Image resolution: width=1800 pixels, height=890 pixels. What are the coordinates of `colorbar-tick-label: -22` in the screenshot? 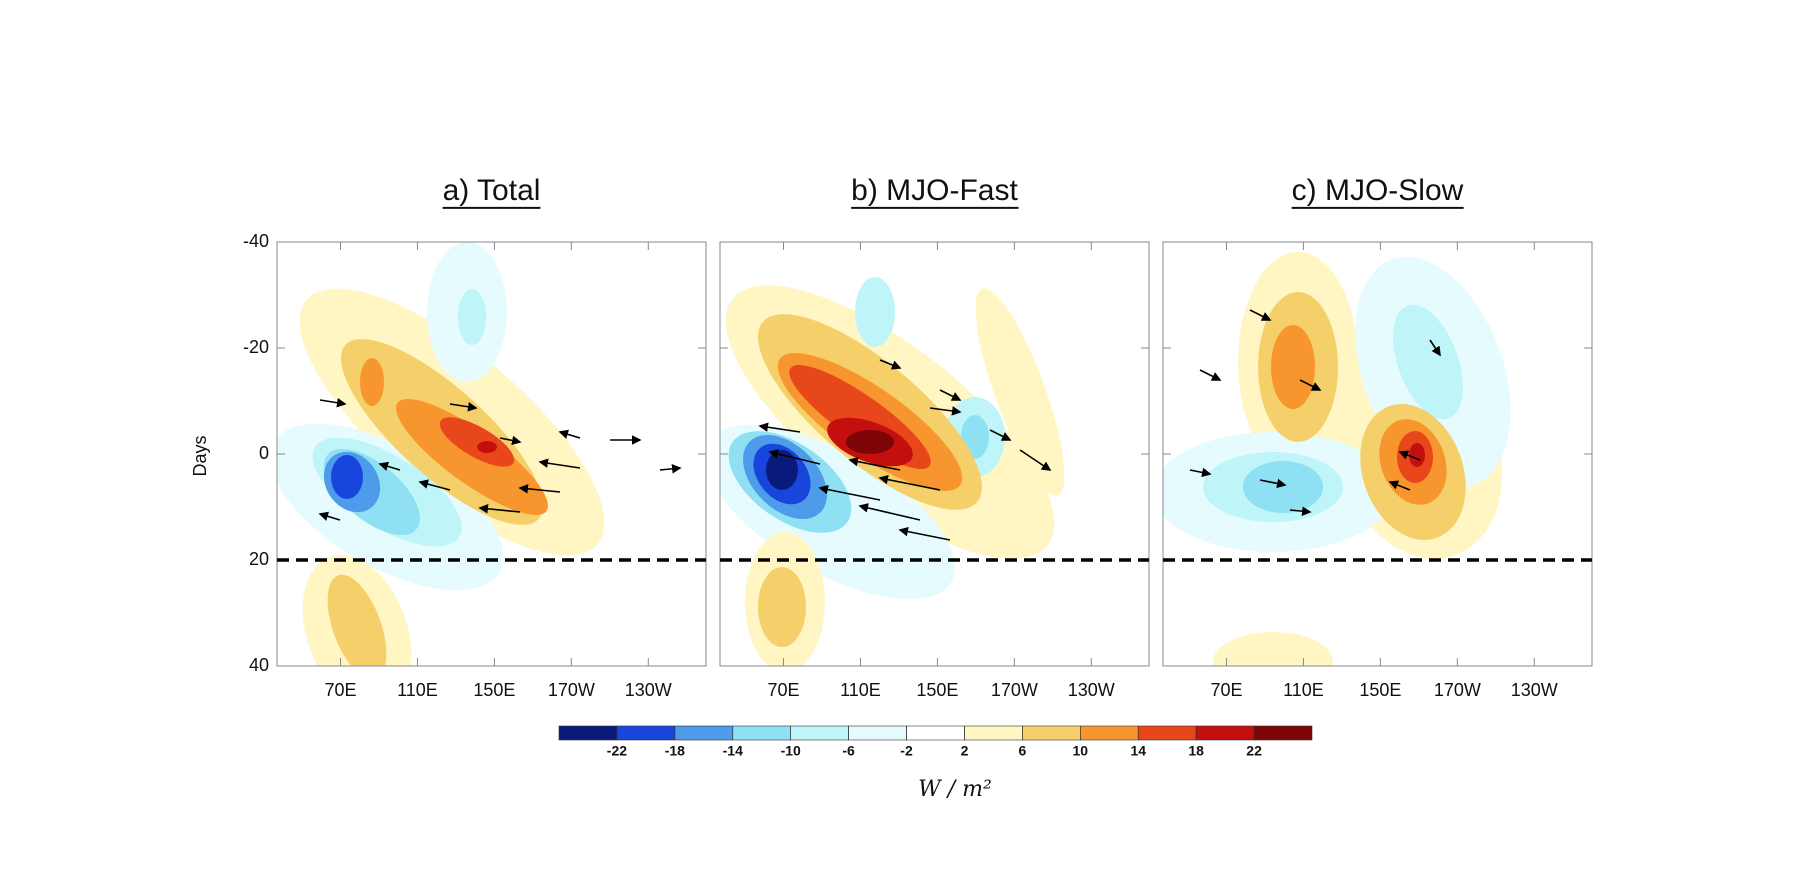 It's located at (617, 751).